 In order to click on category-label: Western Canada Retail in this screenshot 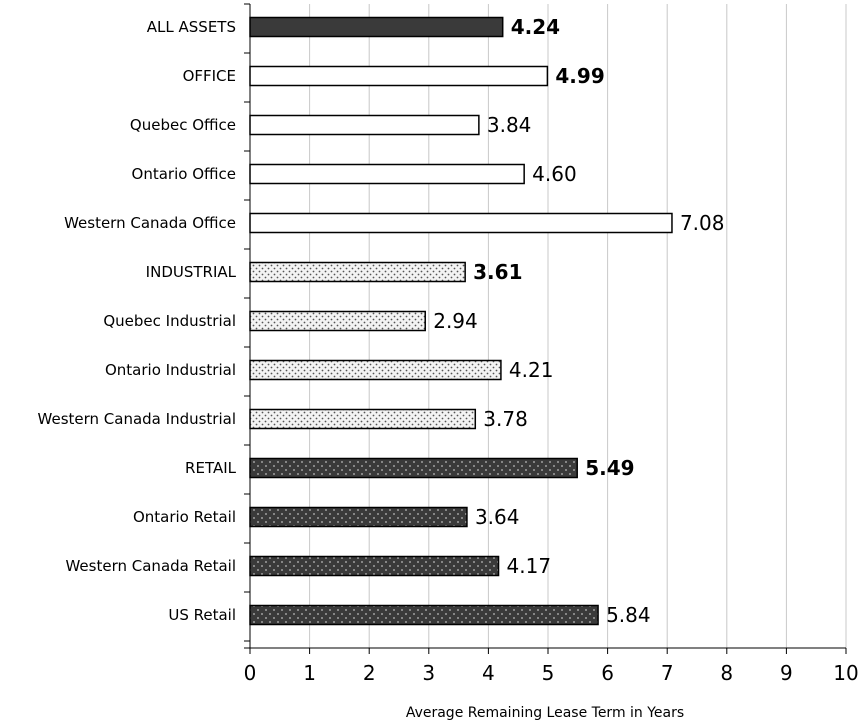, I will do `click(150, 566)`.